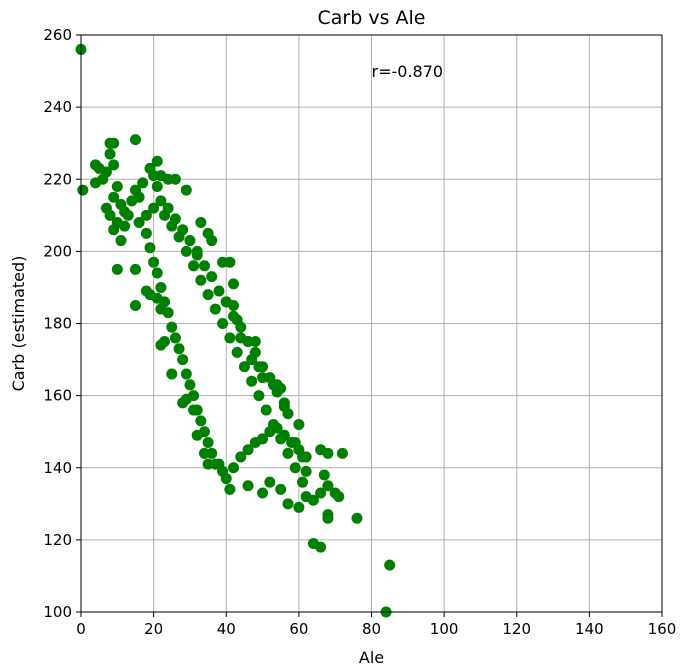 This screenshot has height=672, width=683. Describe the element at coordinates (57, 540) in the screenshot. I see `y-tick-label: 120` at that location.